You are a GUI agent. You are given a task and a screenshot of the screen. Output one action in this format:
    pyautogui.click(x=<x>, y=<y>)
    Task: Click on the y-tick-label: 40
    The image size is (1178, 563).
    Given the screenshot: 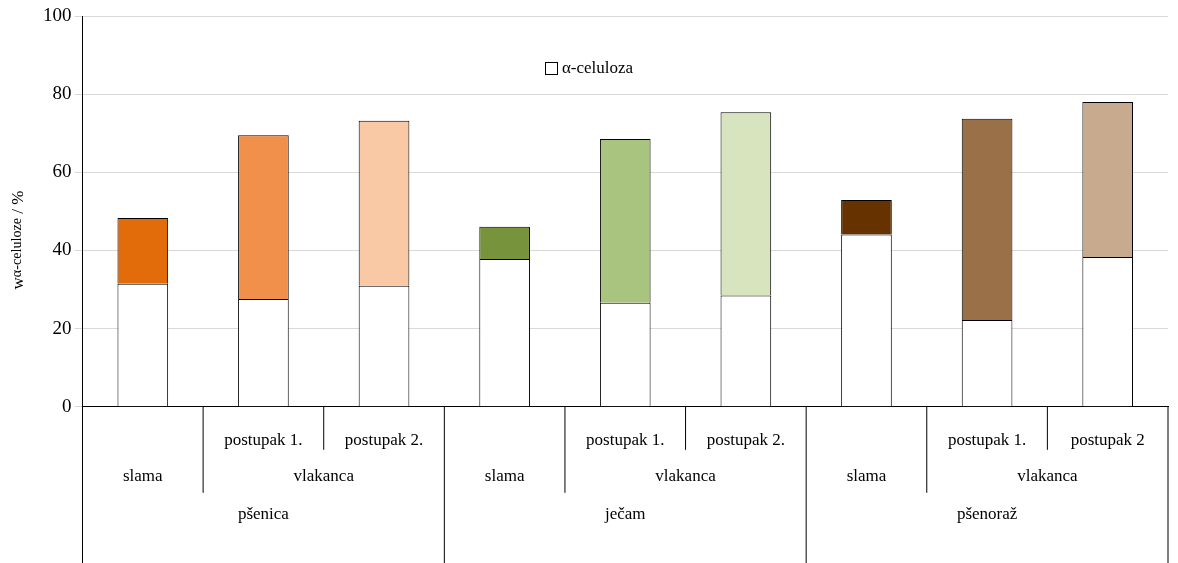 What is the action you would take?
    pyautogui.click(x=62, y=249)
    